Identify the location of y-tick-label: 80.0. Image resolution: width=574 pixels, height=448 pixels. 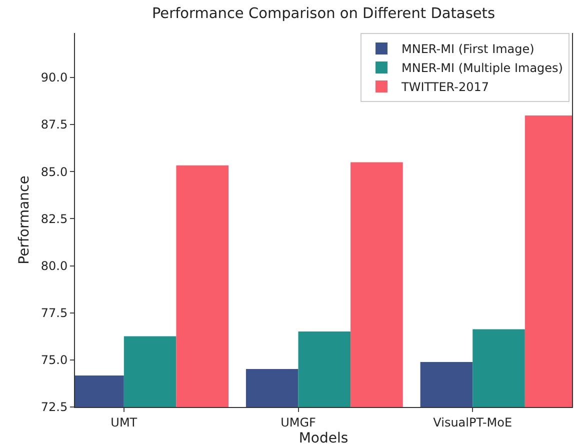
(54, 265).